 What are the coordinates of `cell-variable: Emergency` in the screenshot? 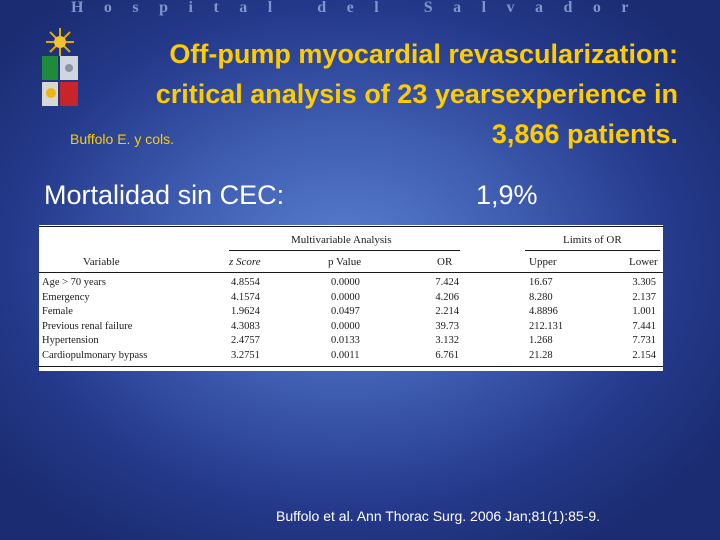 It's located at (66, 297).